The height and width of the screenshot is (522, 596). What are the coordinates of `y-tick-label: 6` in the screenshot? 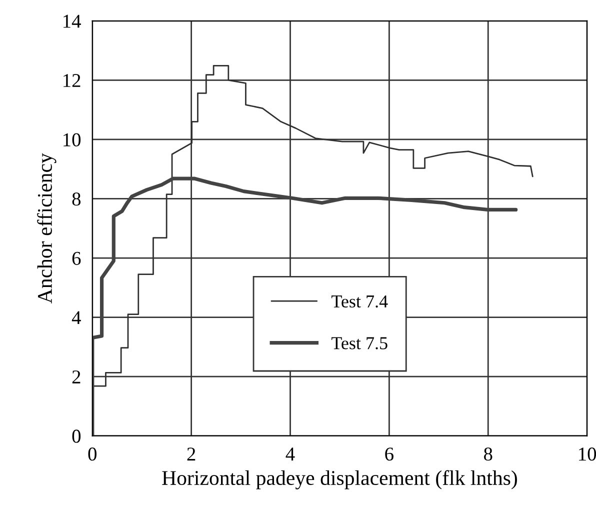 It's located at (76, 258).